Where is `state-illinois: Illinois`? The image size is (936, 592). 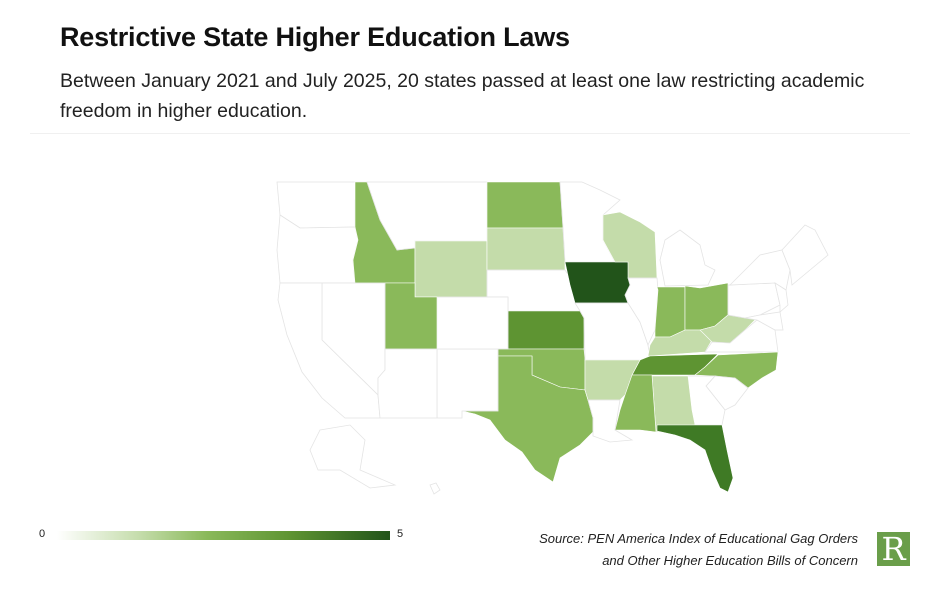 state-illinois: Illinois is located at coordinates (641, 312).